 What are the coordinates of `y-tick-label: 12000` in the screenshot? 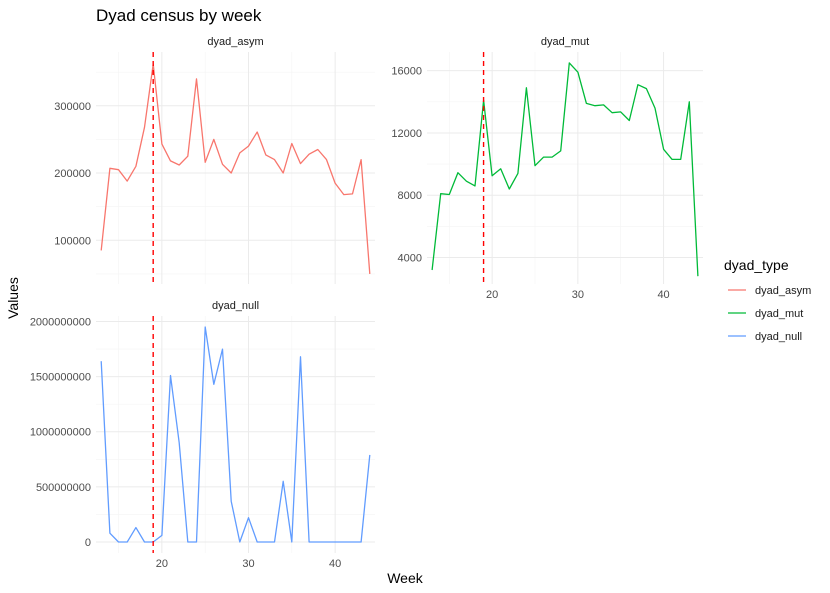 It's located at (406, 134).